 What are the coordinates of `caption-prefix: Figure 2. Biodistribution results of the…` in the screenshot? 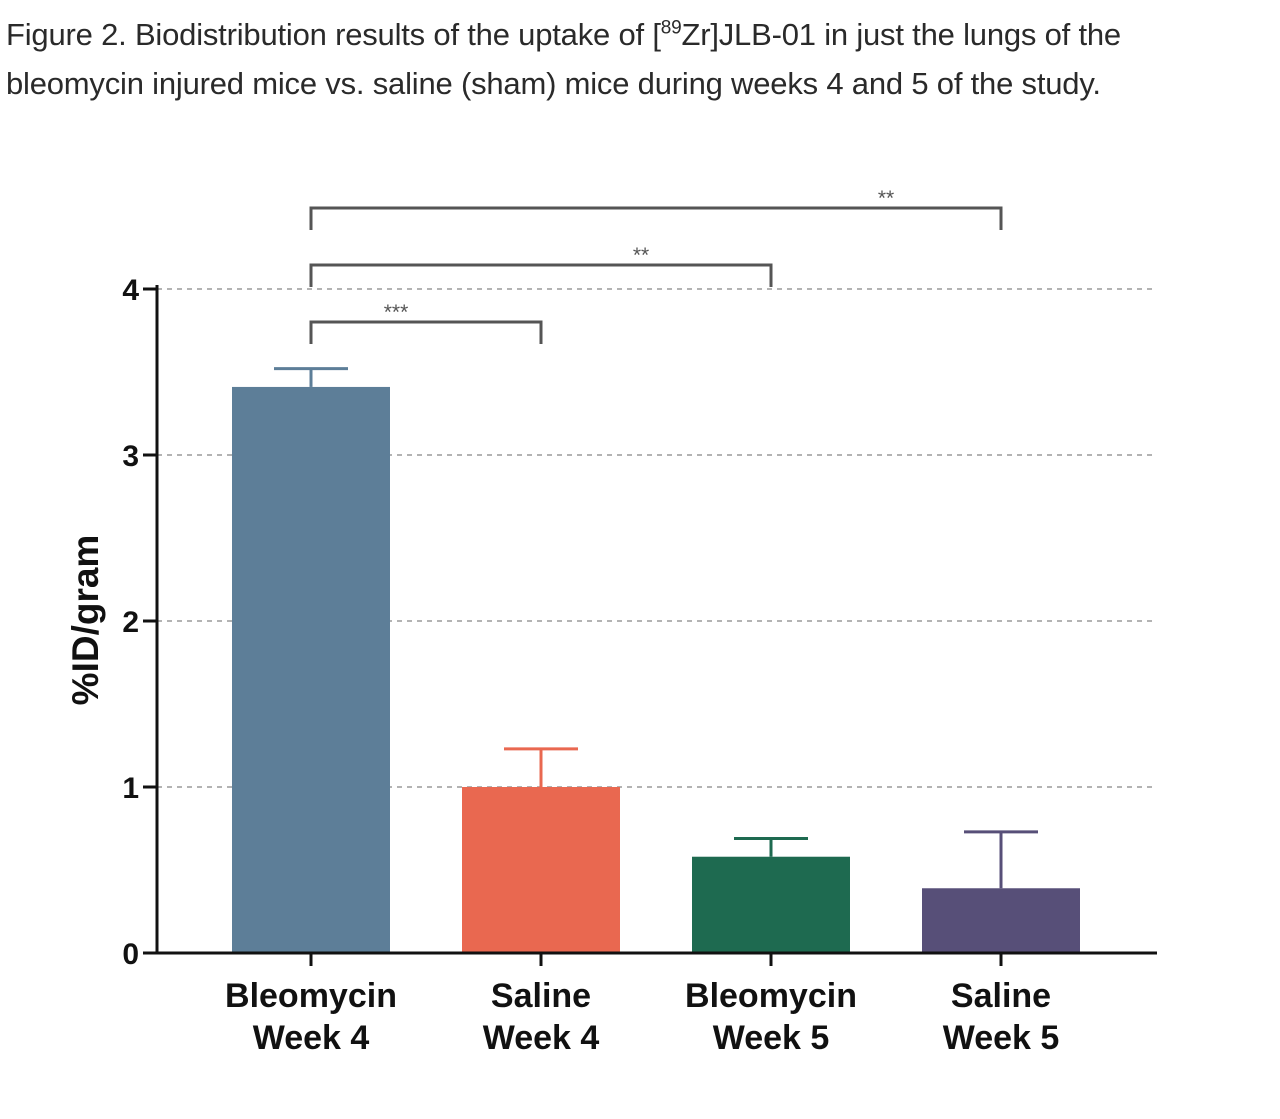 It's located at (333, 34).